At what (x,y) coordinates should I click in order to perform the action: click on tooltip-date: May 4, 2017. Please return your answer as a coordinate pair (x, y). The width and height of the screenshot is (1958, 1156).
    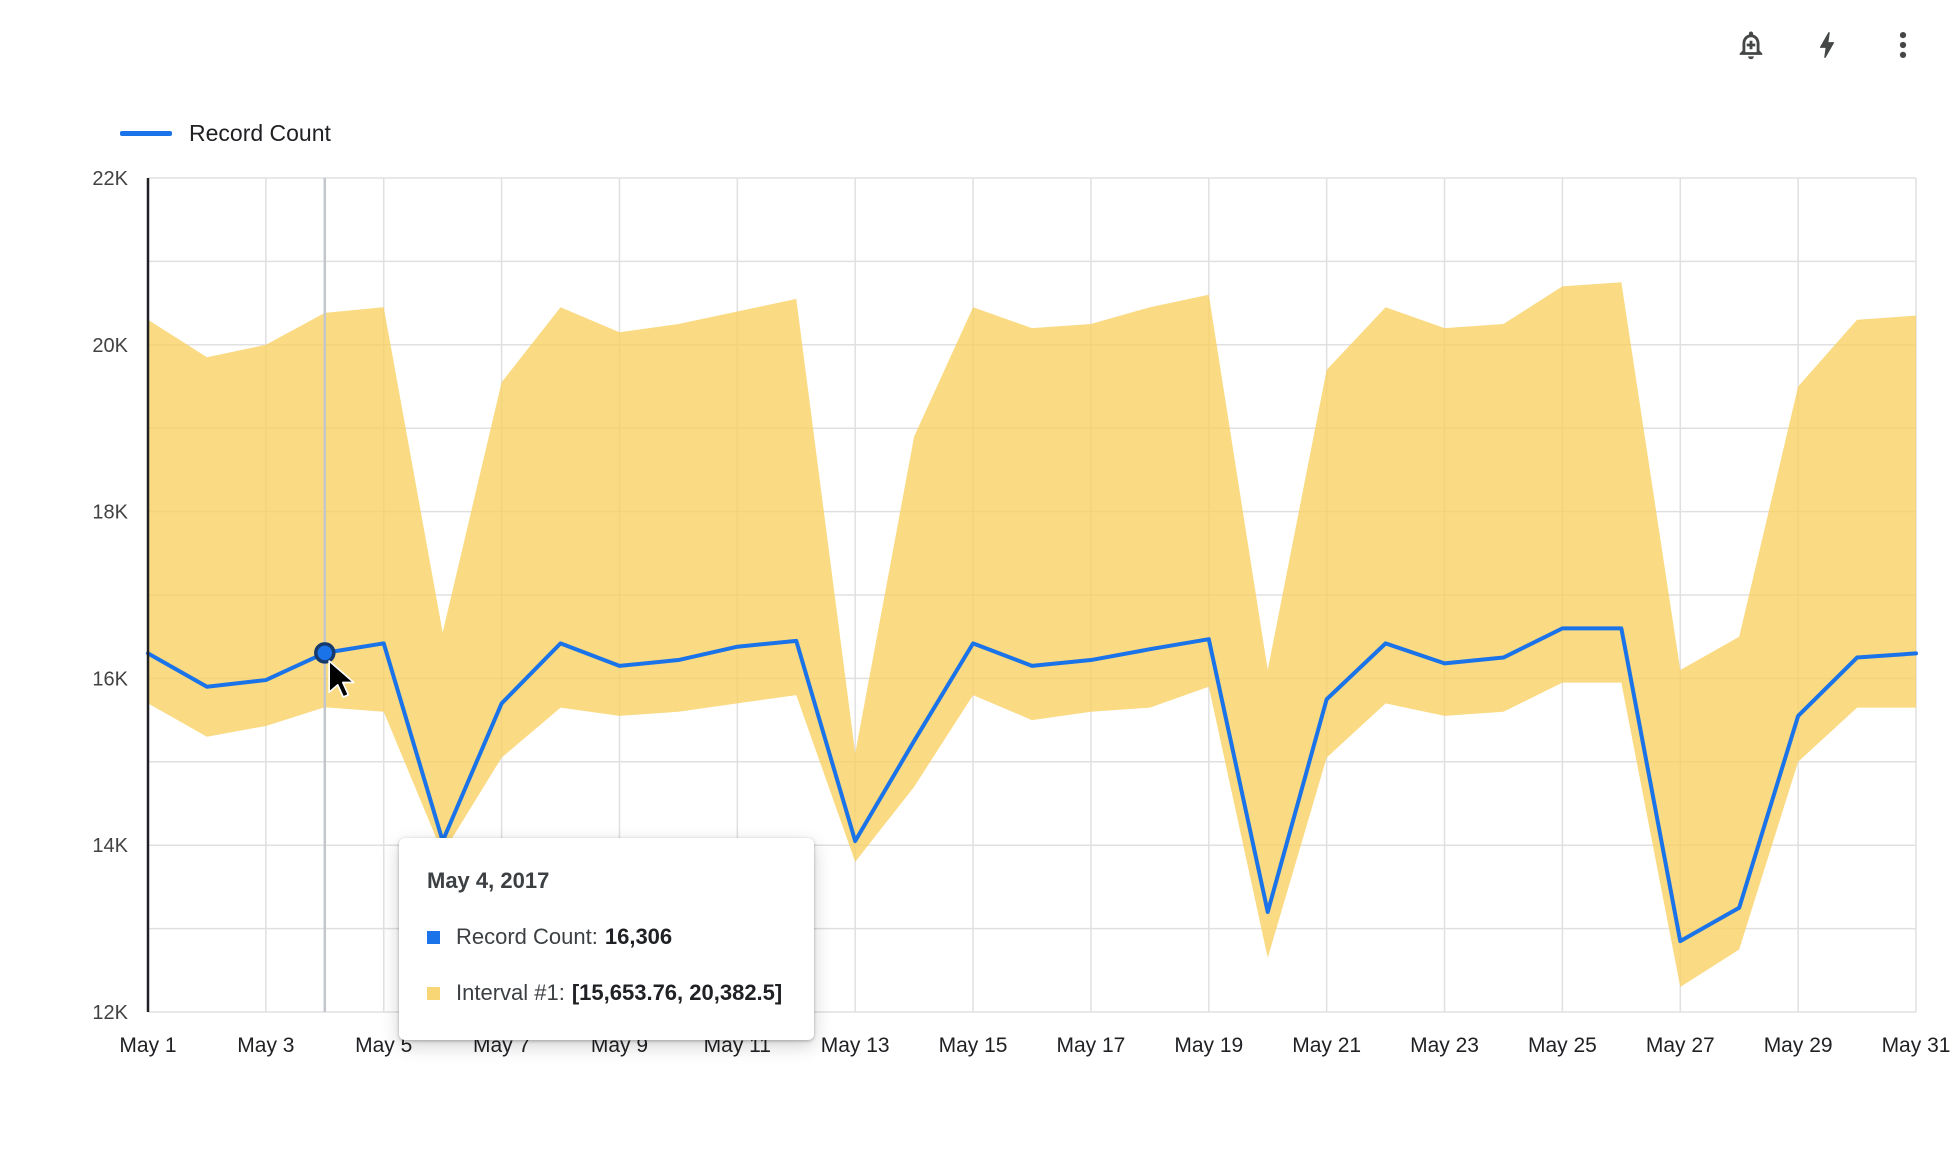
    Looking at the image, I should click on (488, 880).